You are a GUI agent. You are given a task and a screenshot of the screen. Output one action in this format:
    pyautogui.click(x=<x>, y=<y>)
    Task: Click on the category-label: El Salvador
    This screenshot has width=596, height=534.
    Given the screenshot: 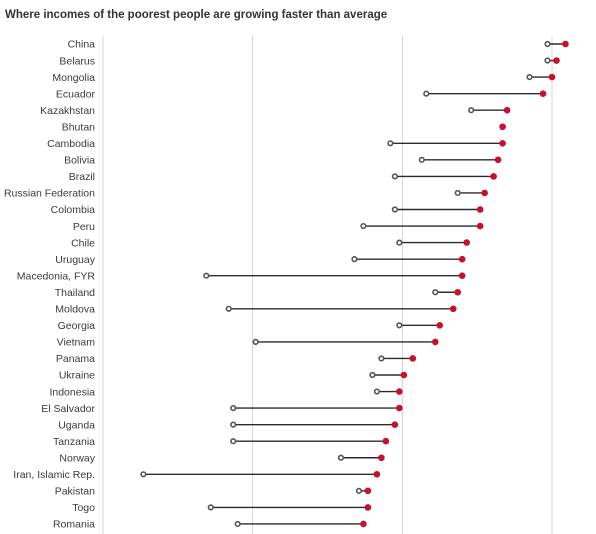 What is the action you would take?
    pyautogui.click(x=68, y=409)
    